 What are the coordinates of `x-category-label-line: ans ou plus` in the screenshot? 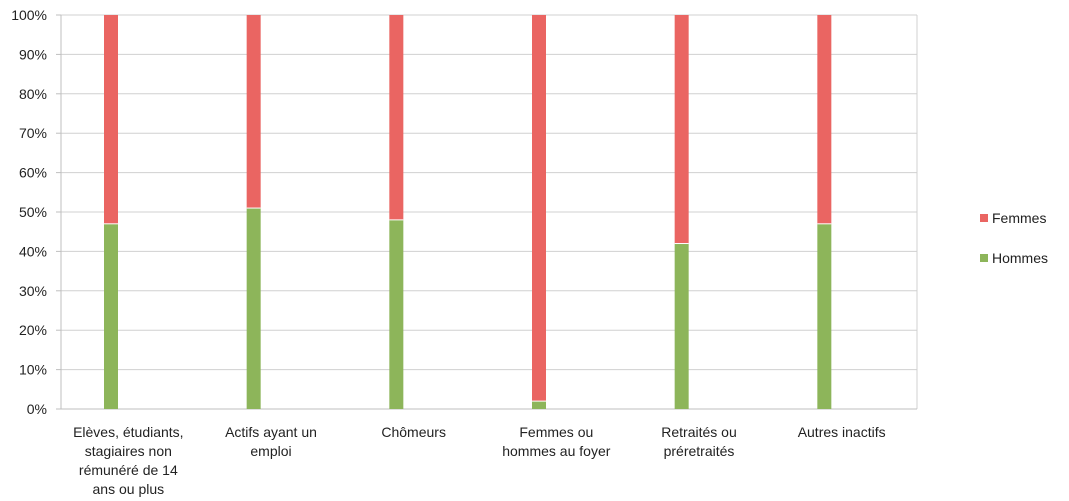 It's located at (129, 489).